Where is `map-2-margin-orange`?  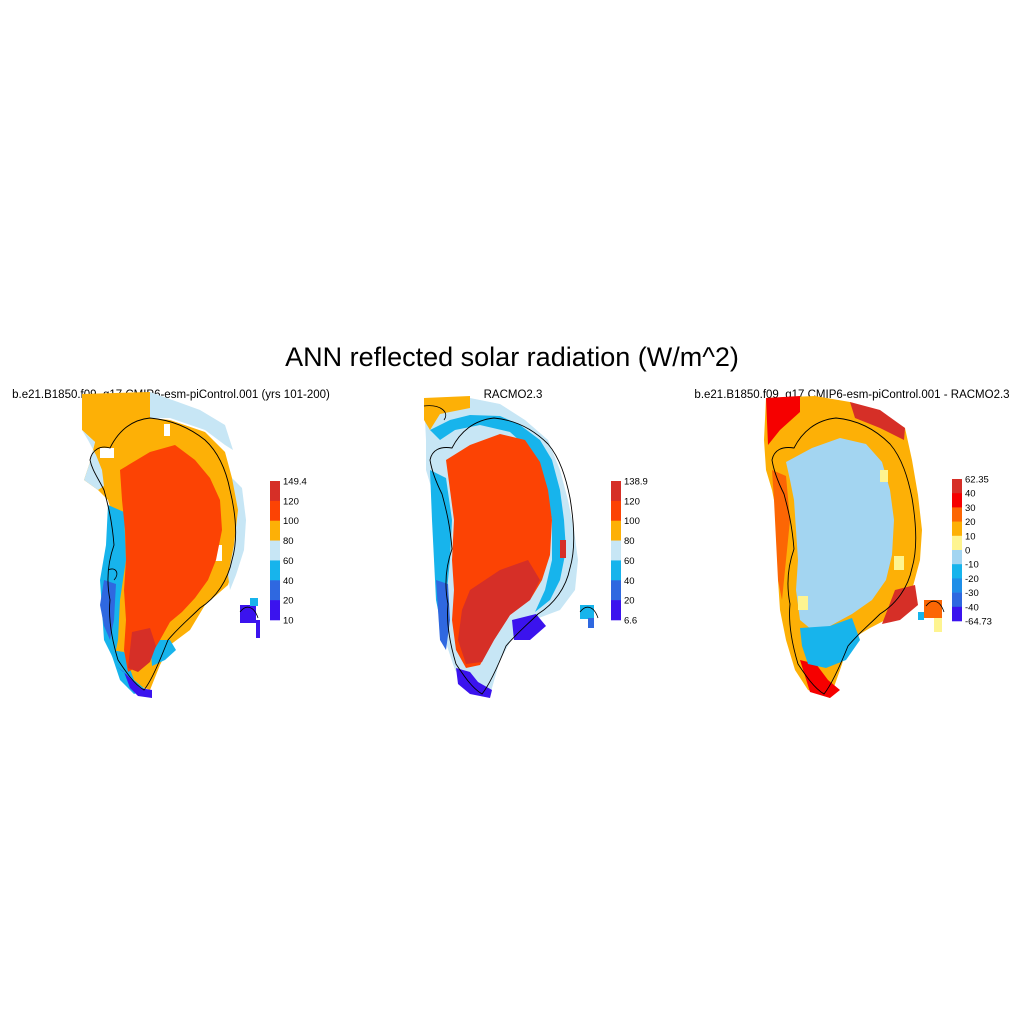
map-2-margin-orange is located at coordinates (447, 413).